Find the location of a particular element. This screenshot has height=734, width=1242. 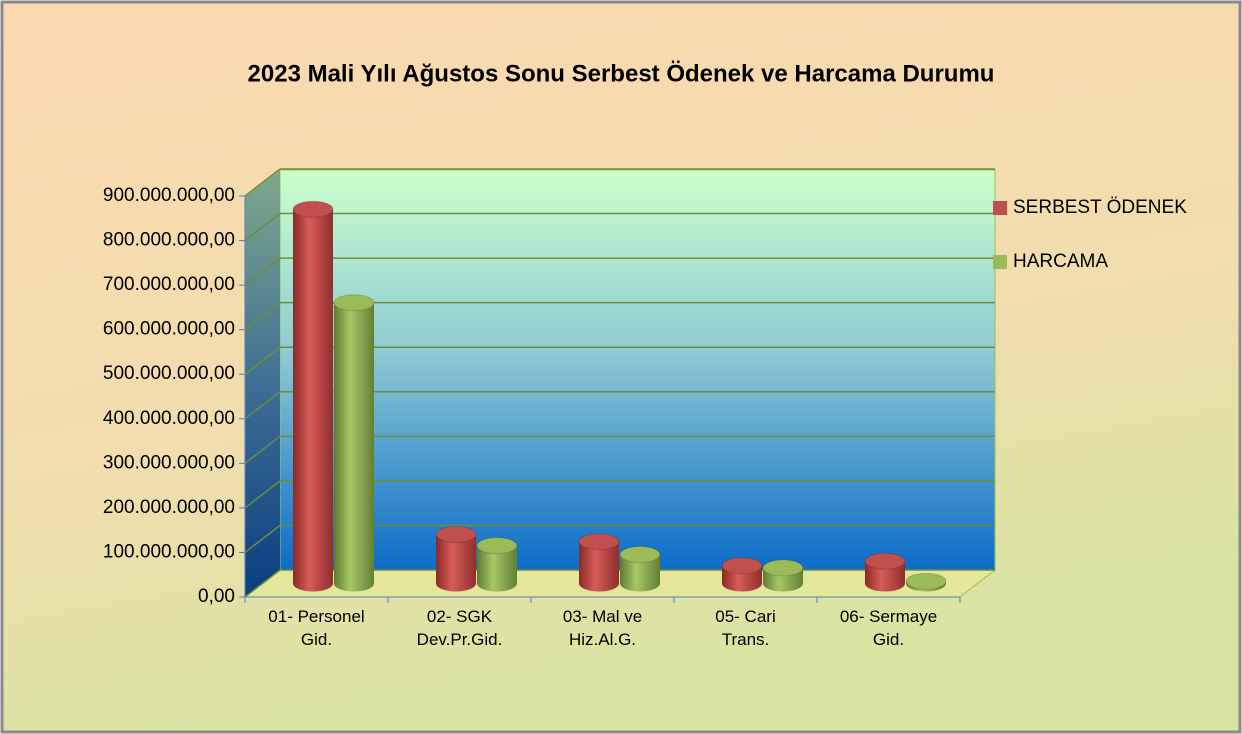

y-tick-label: 300.000.000,00 is located at coordinates (169, 462).